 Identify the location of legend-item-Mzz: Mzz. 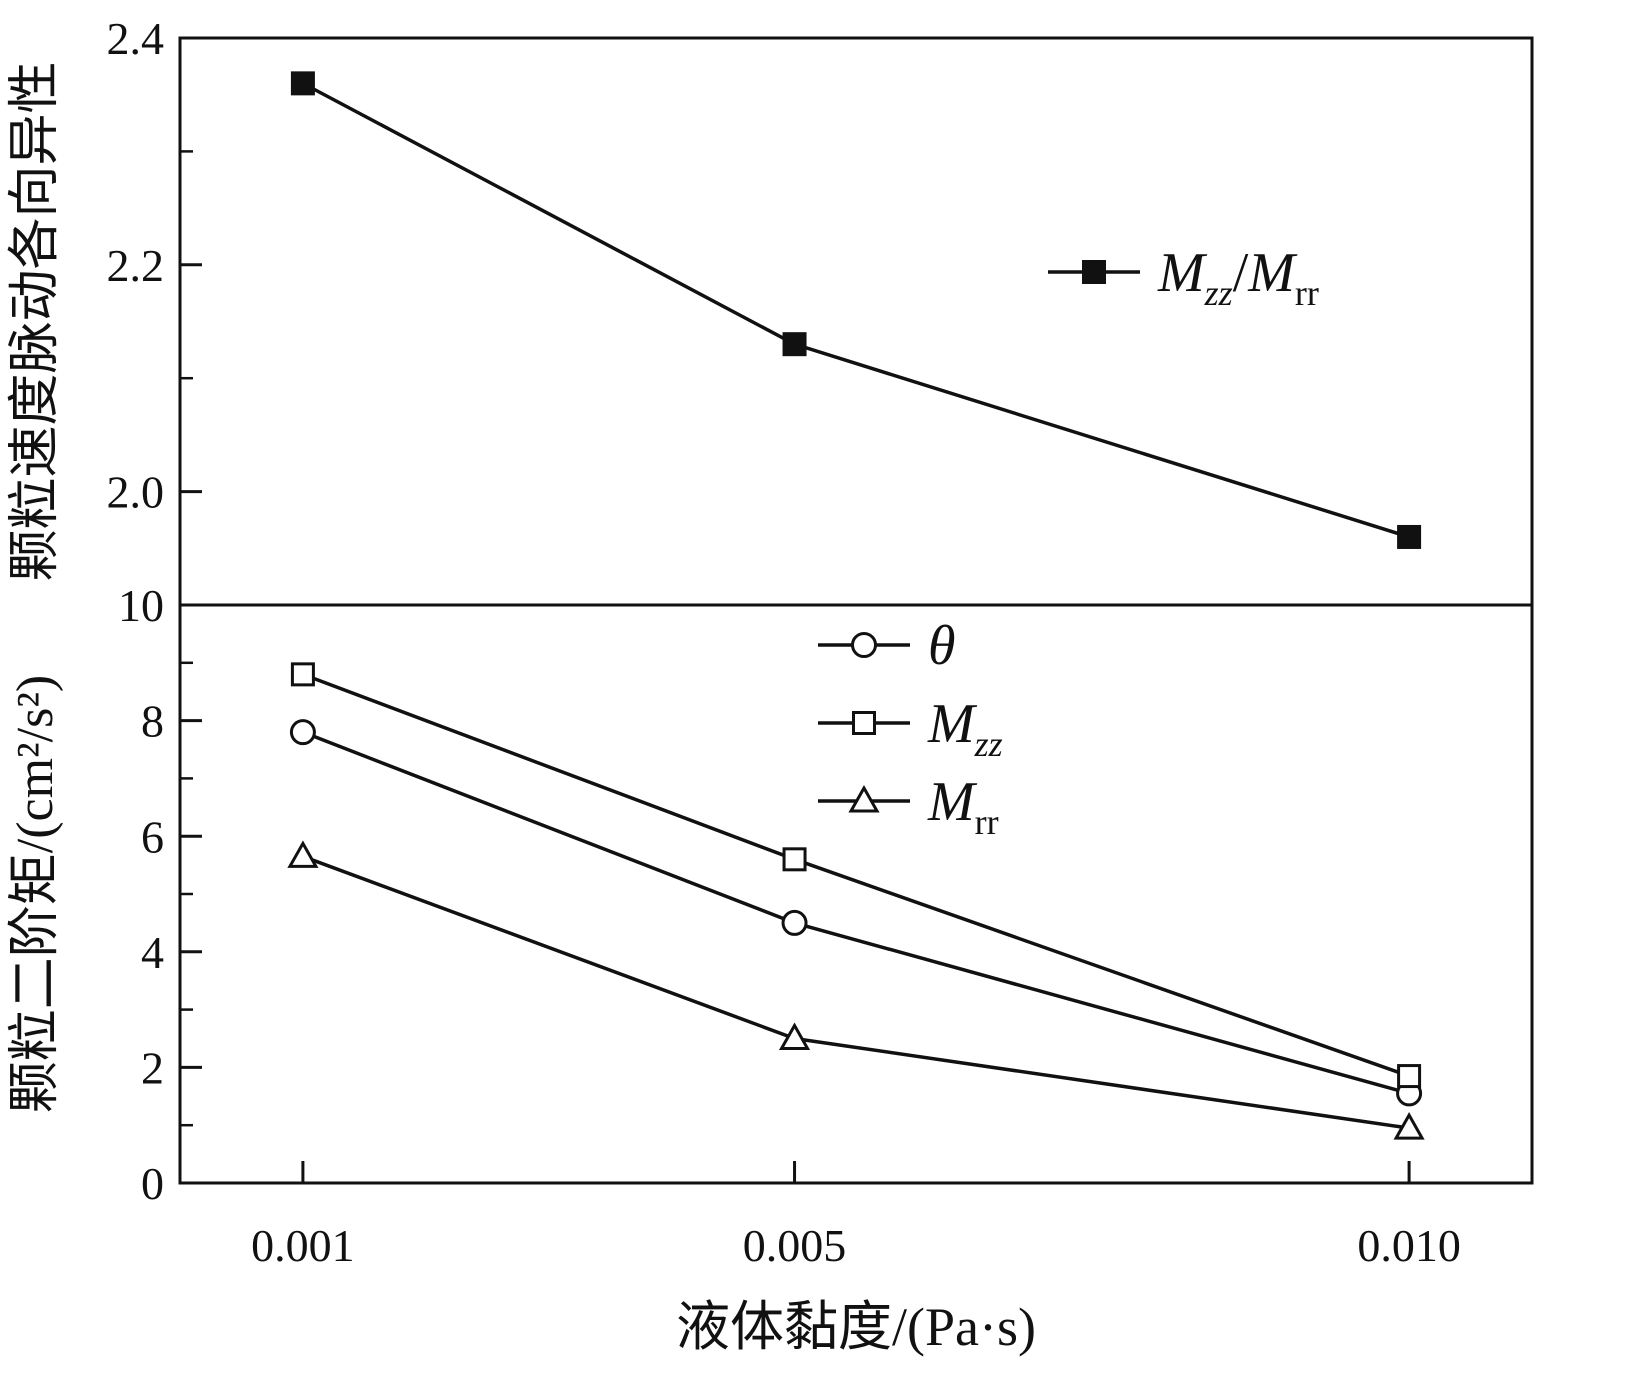
(910, 728).